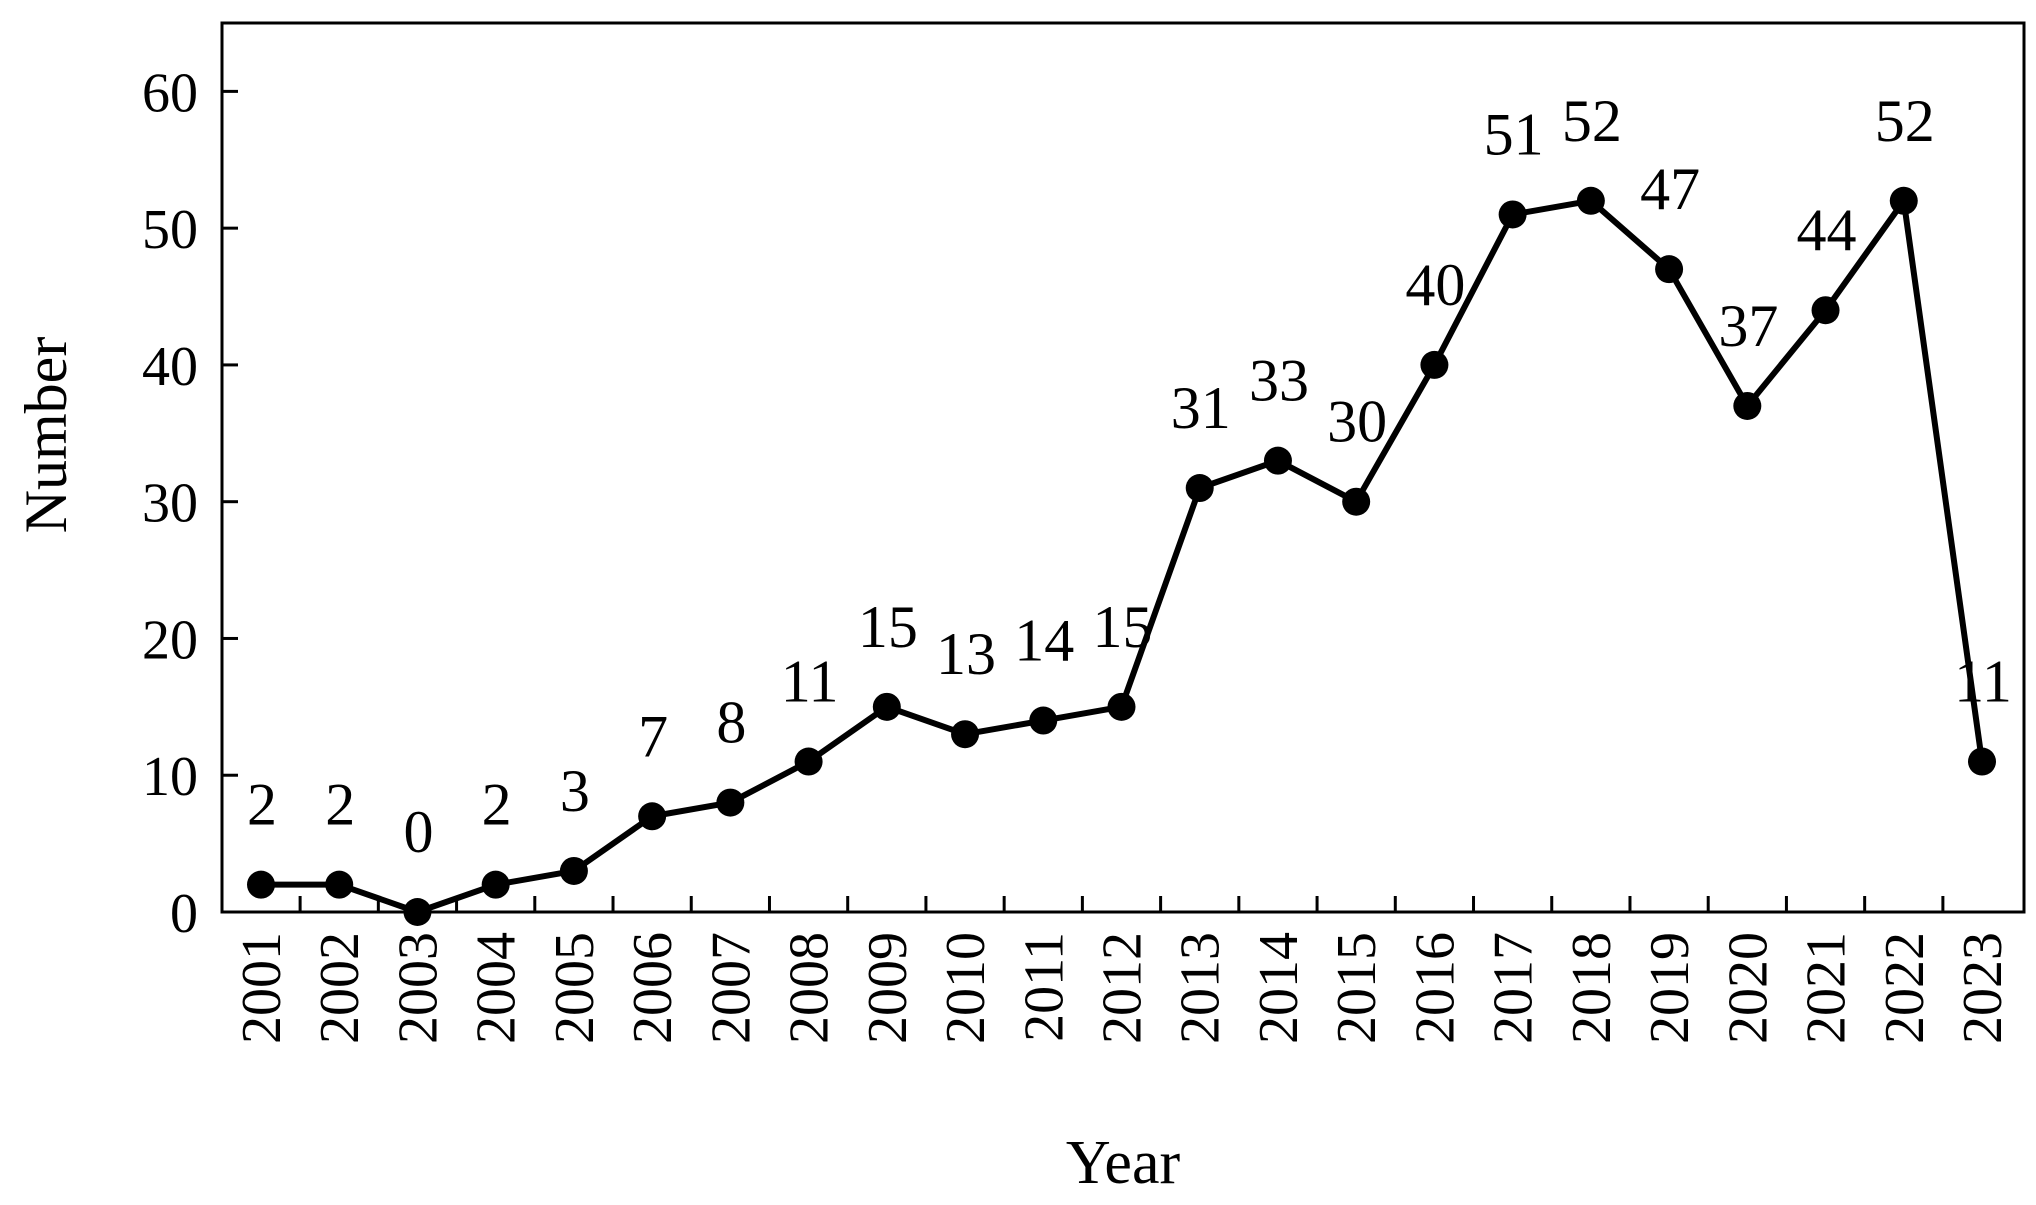 This screenshot has width=2036, height=1205. I want to click on y-axis-title: Number, so click(46, 435).